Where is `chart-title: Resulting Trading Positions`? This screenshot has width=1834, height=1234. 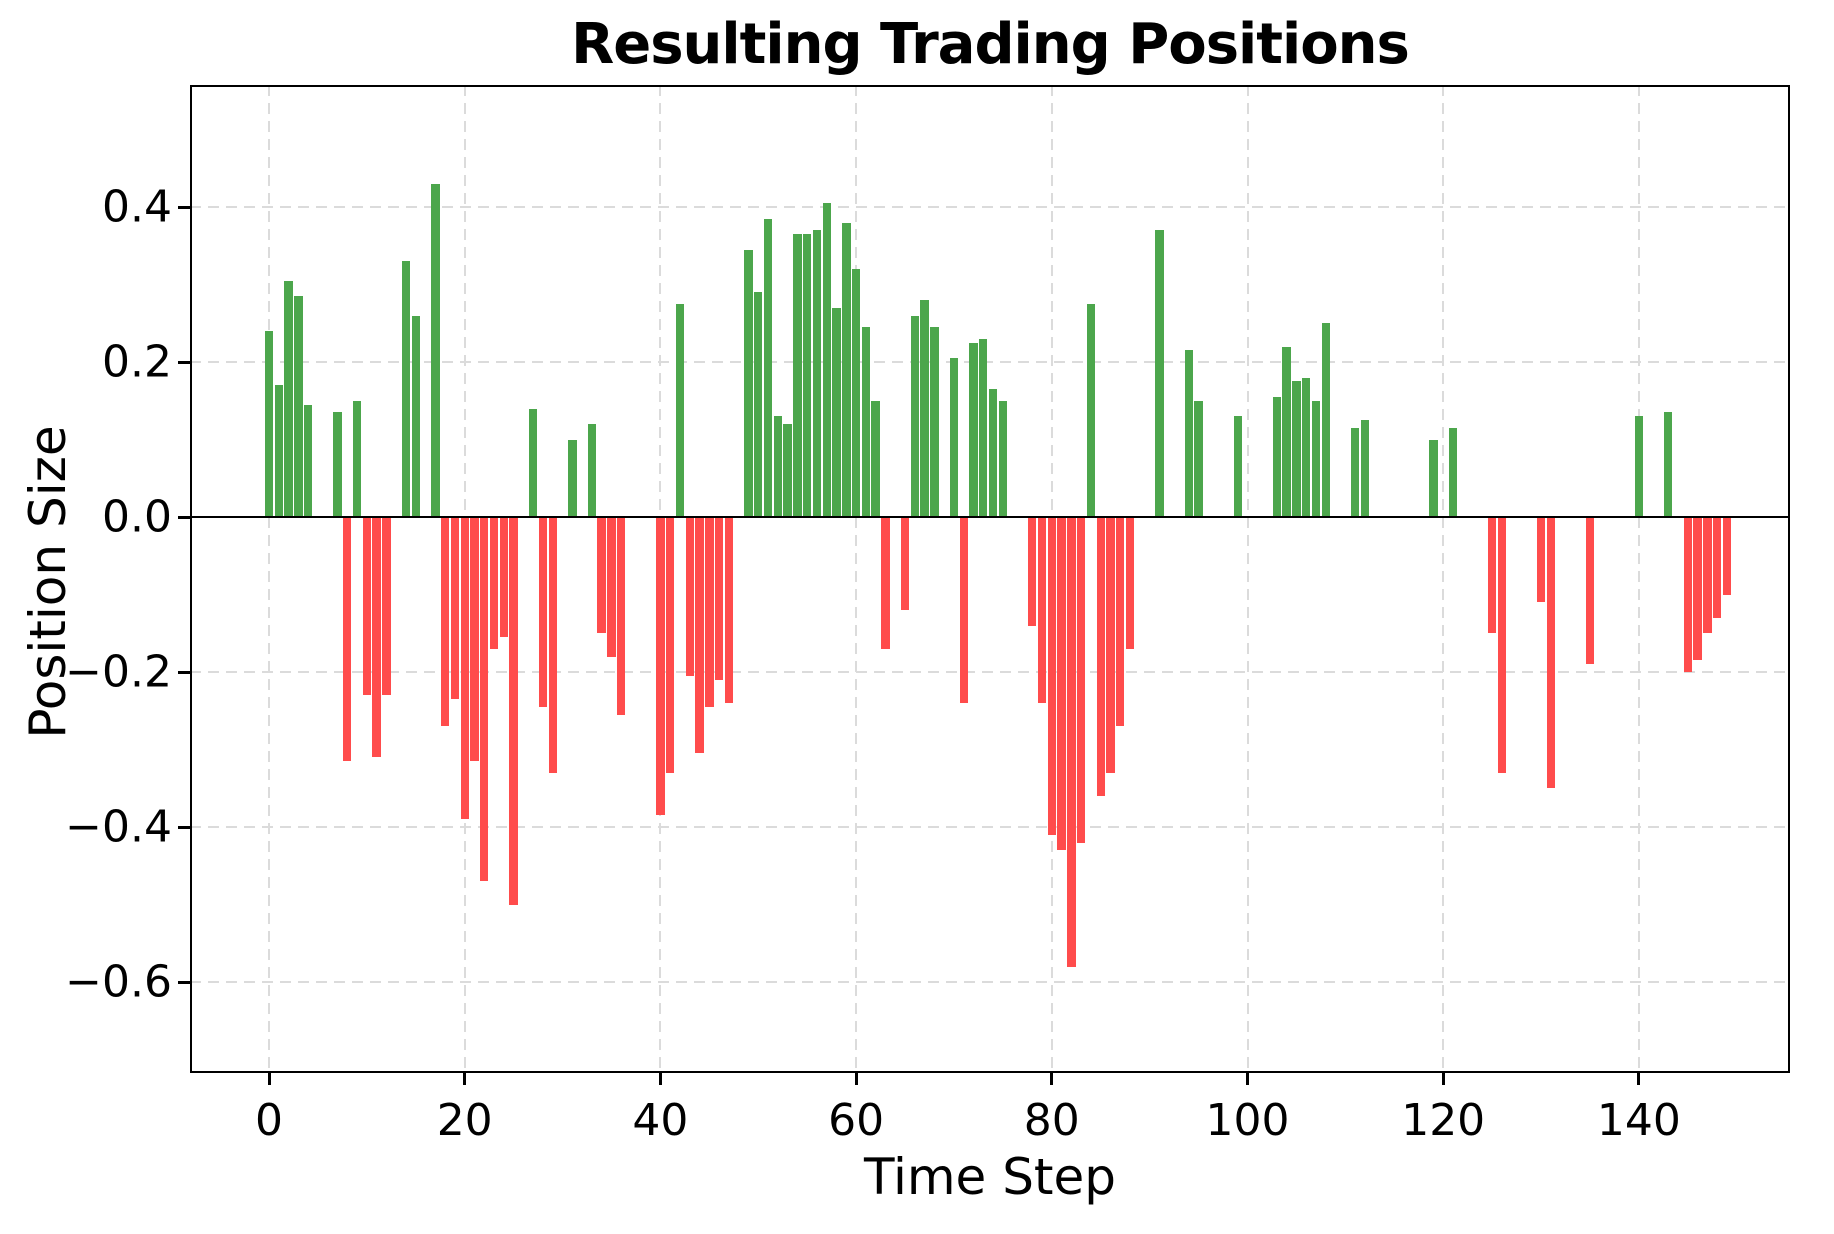
chart-title: Resulting Trading Positions is located at coordinates (990, 44).